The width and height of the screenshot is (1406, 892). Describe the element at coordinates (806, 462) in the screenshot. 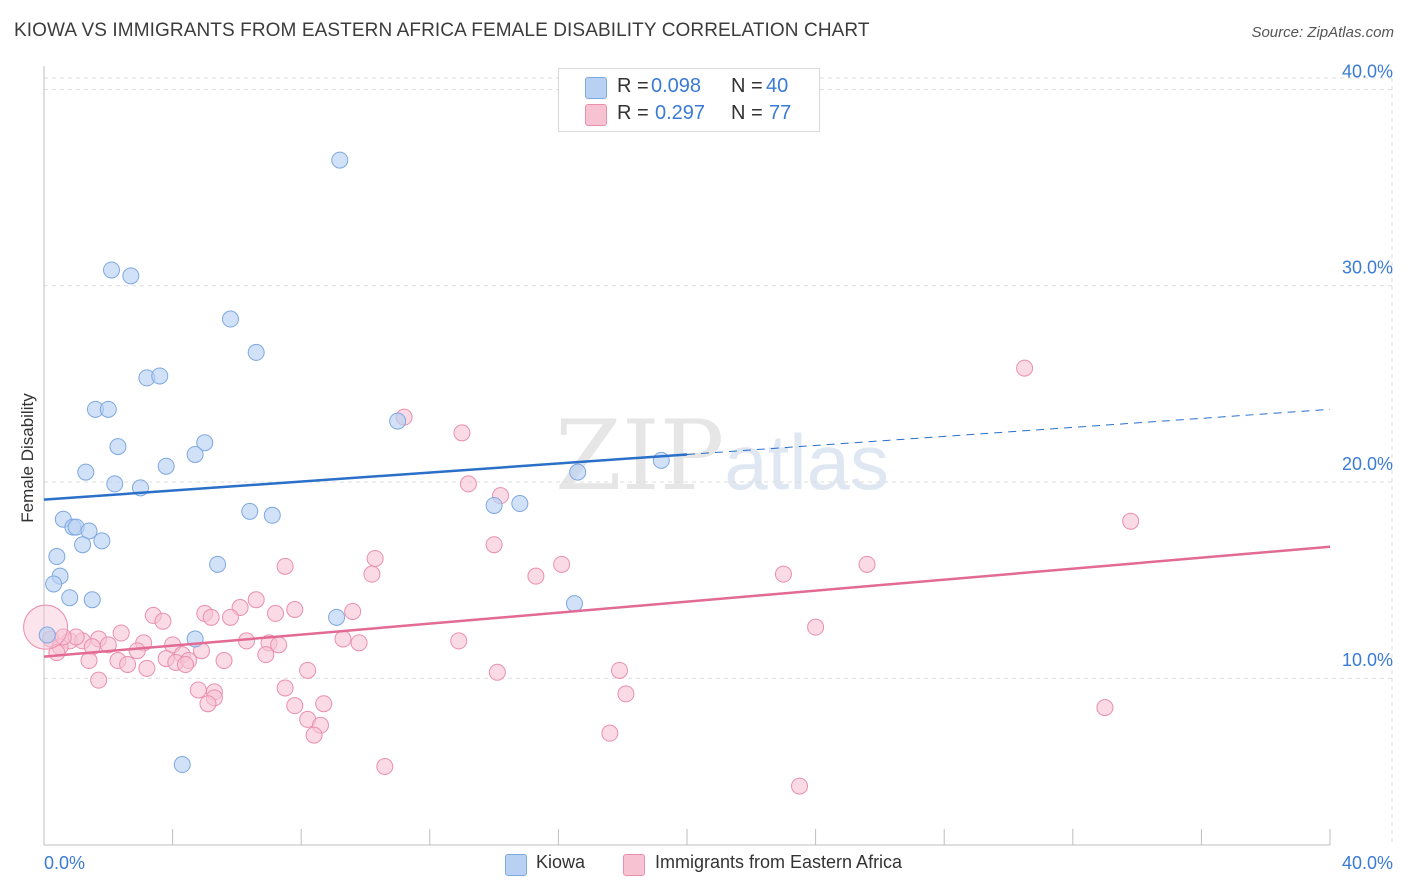

I see `watermark-atlas: atlas` at that location.